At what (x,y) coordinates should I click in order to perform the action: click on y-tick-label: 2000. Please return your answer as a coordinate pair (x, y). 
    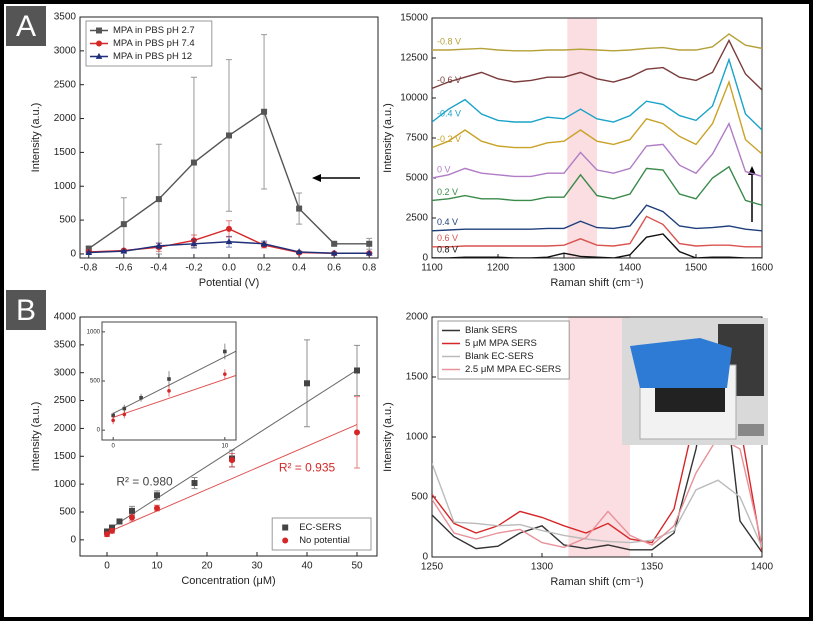
    Looking at the image, I should click on (65, 428).